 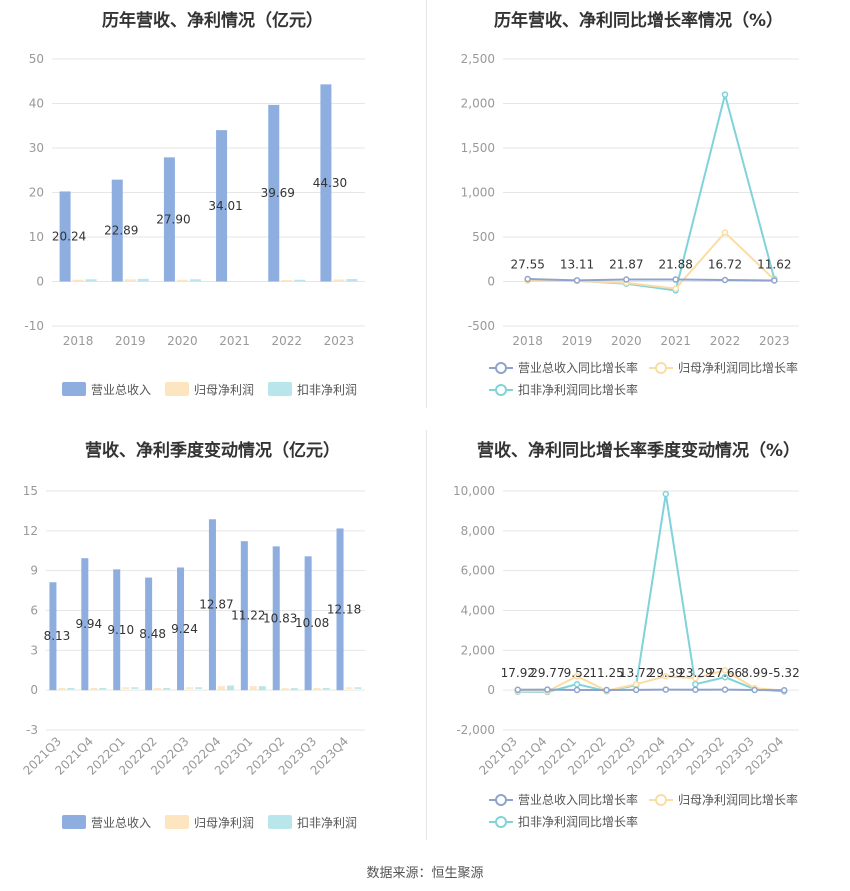 I want to click on data-label: 9.94, so click(x=88, y=624).